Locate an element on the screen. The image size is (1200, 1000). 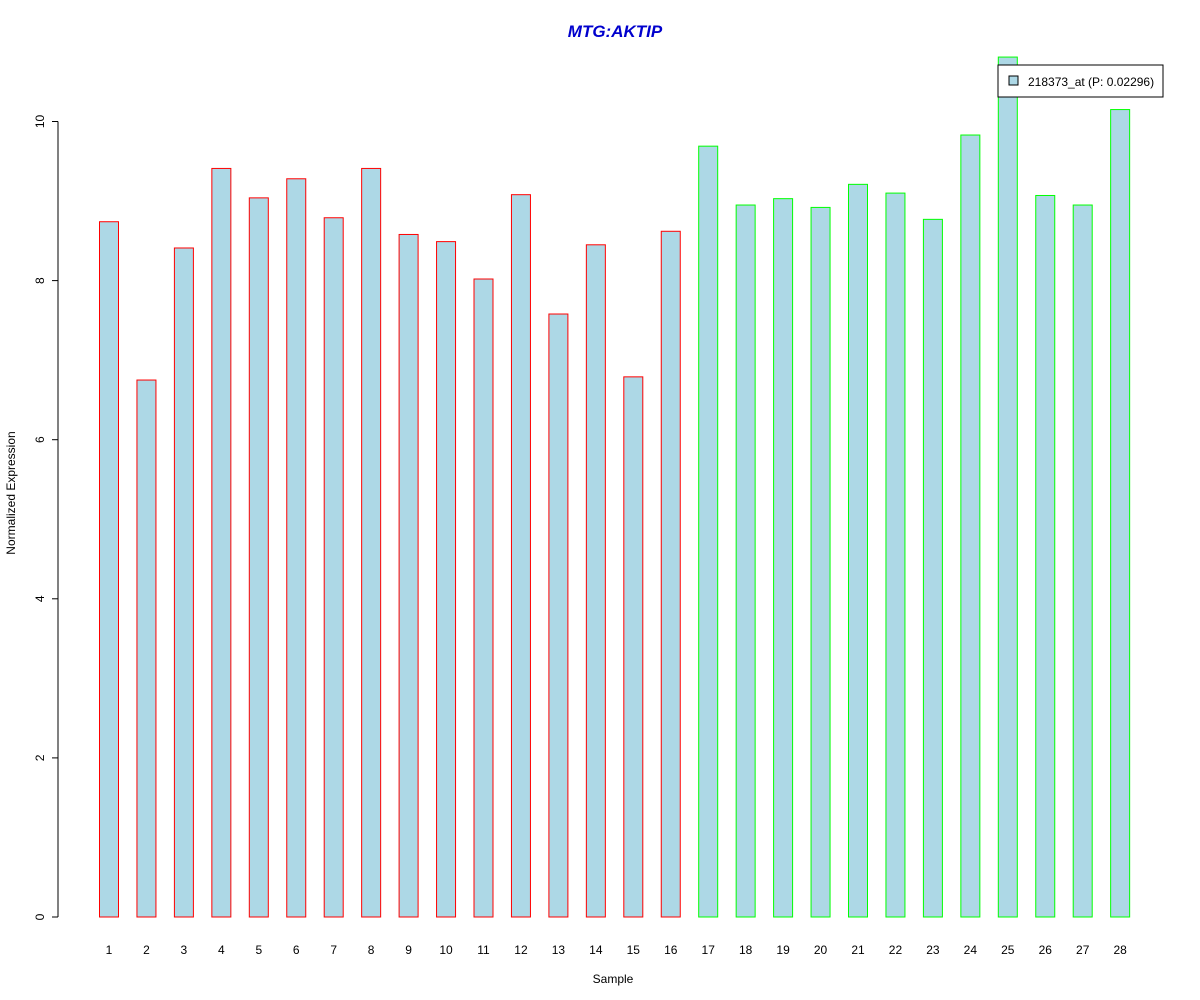
legend-box is located at coordinates (1080, 81).